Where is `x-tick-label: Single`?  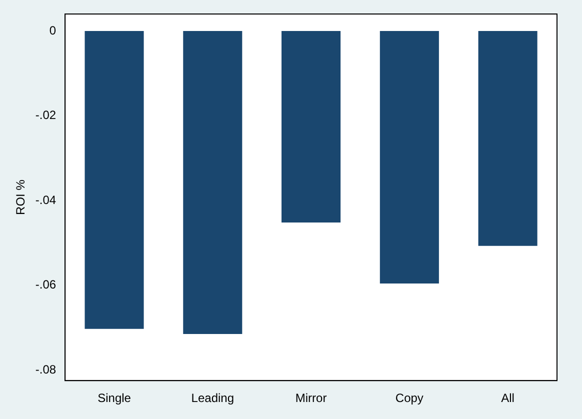 x-tick-label: Single is located at coordinates (115, 398).